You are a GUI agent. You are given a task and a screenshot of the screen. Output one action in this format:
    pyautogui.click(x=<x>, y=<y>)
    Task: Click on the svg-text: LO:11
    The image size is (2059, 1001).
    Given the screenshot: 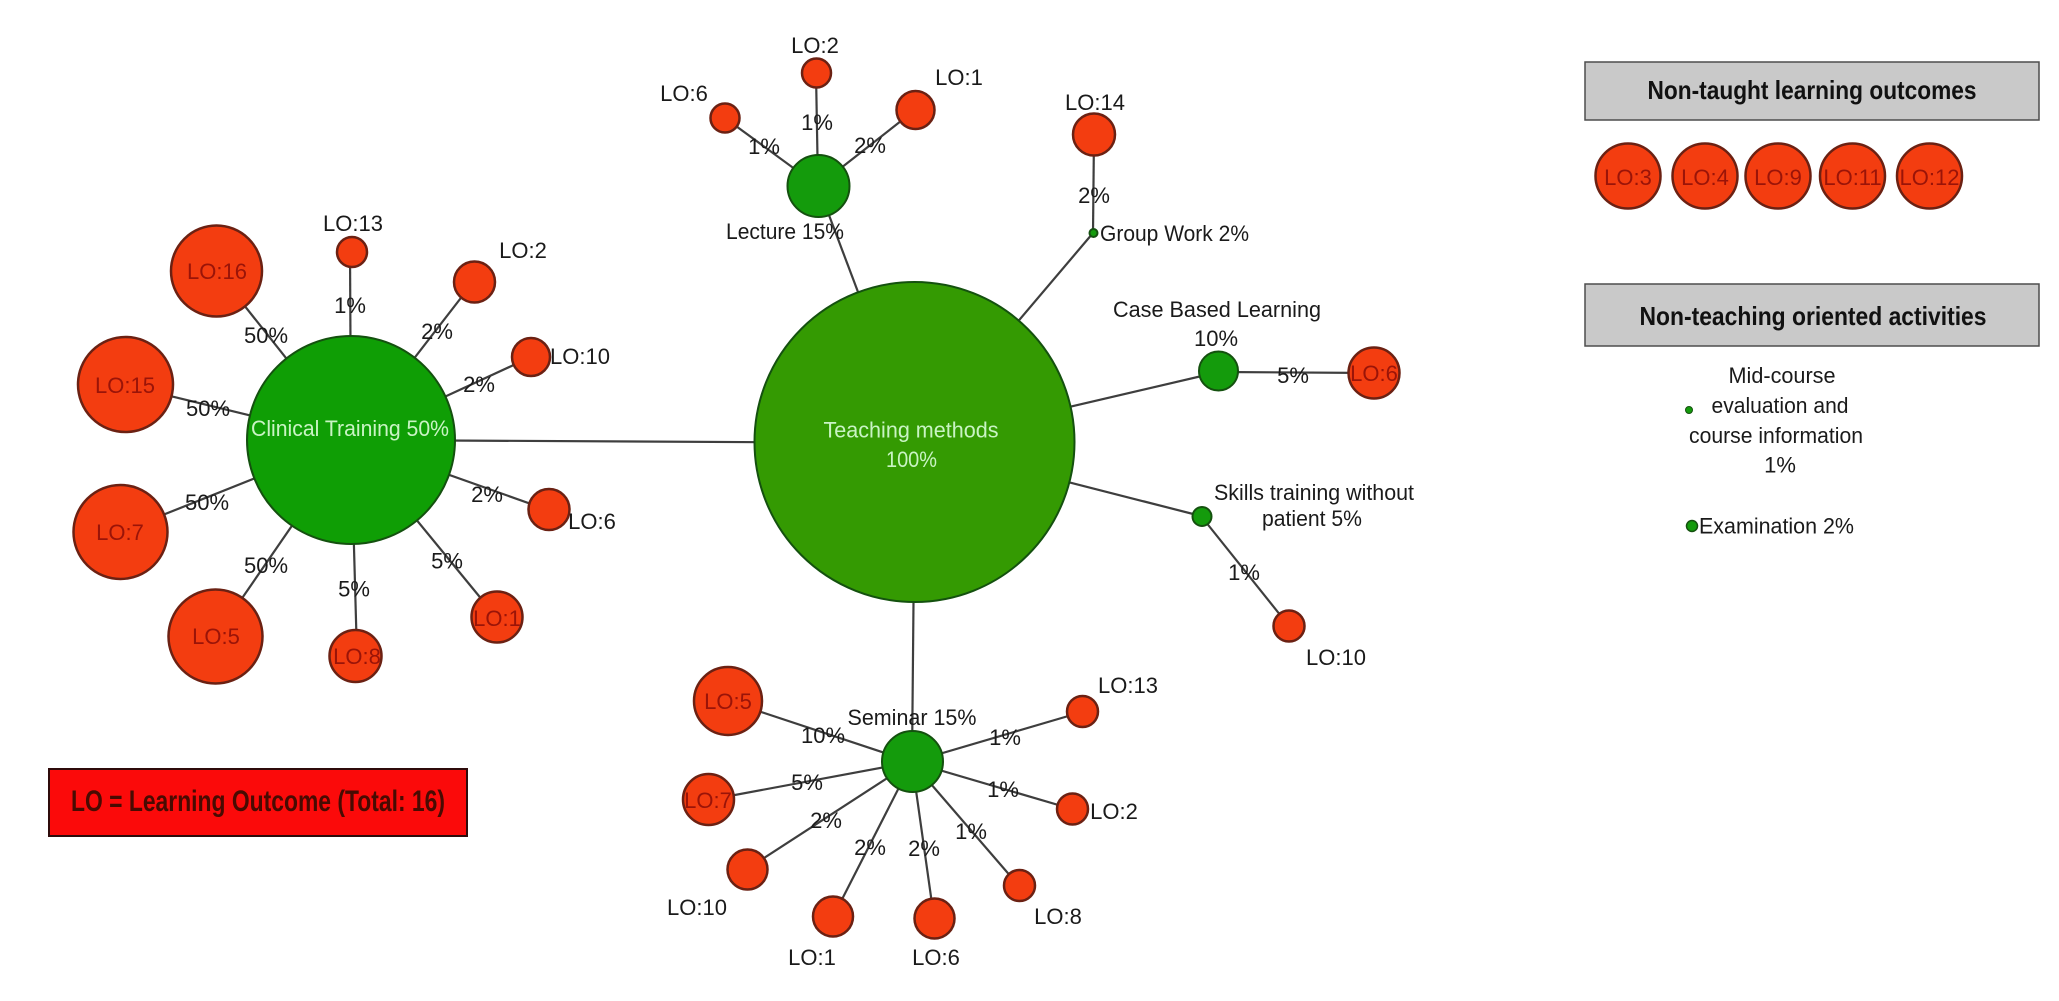 What is the action you would take?
    pyautogui.click(x=1852, y=177)
    